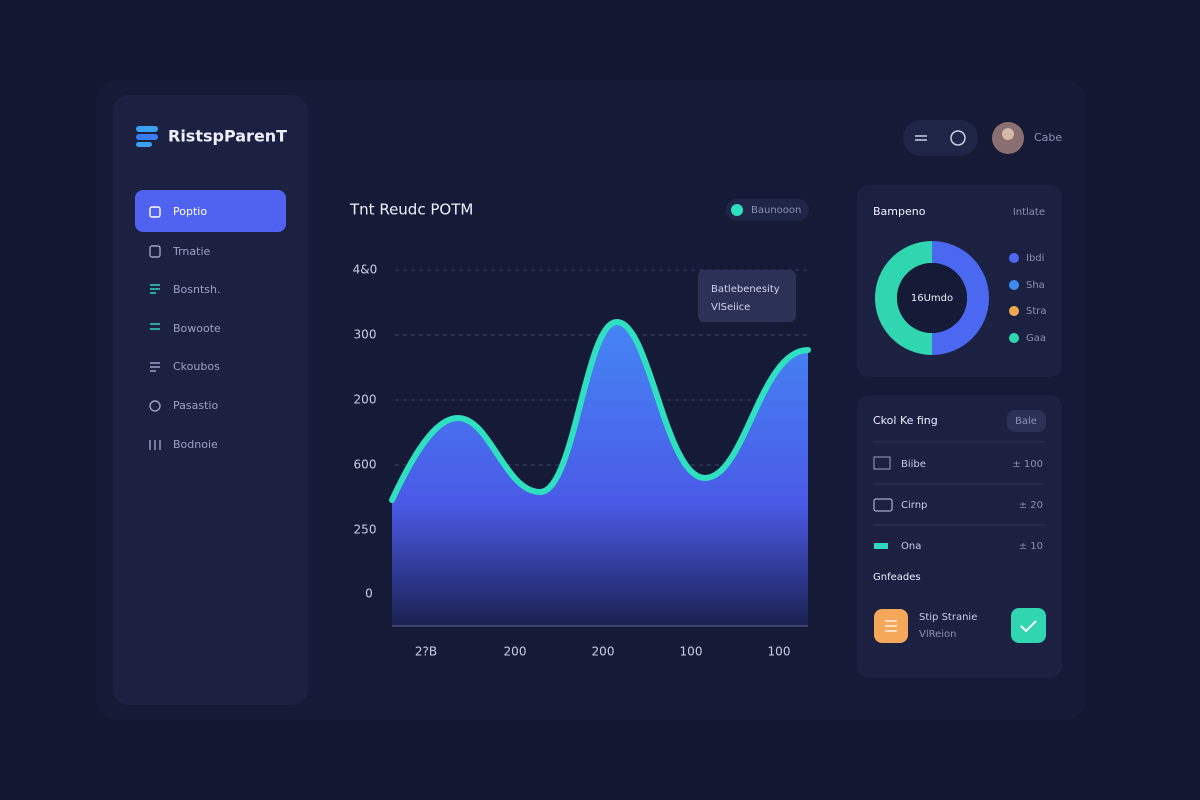 The height and width of the screenshot is (800, 1200). What do you see at coordinates (600, 410) in the screenshot?
I see `area-line` at bounding box center [600, 410].